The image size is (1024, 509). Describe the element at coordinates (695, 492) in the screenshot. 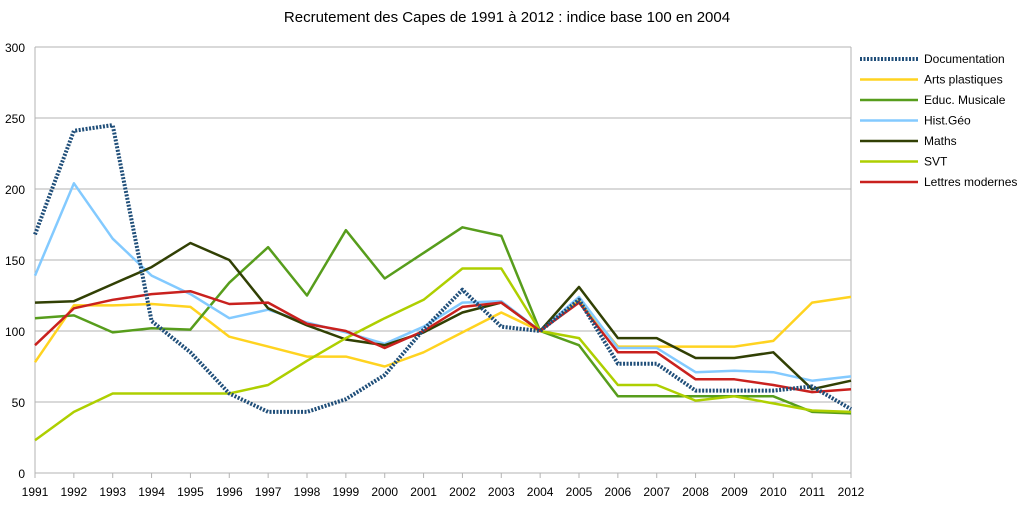

I see `x-tick-label: 2008` at that location.